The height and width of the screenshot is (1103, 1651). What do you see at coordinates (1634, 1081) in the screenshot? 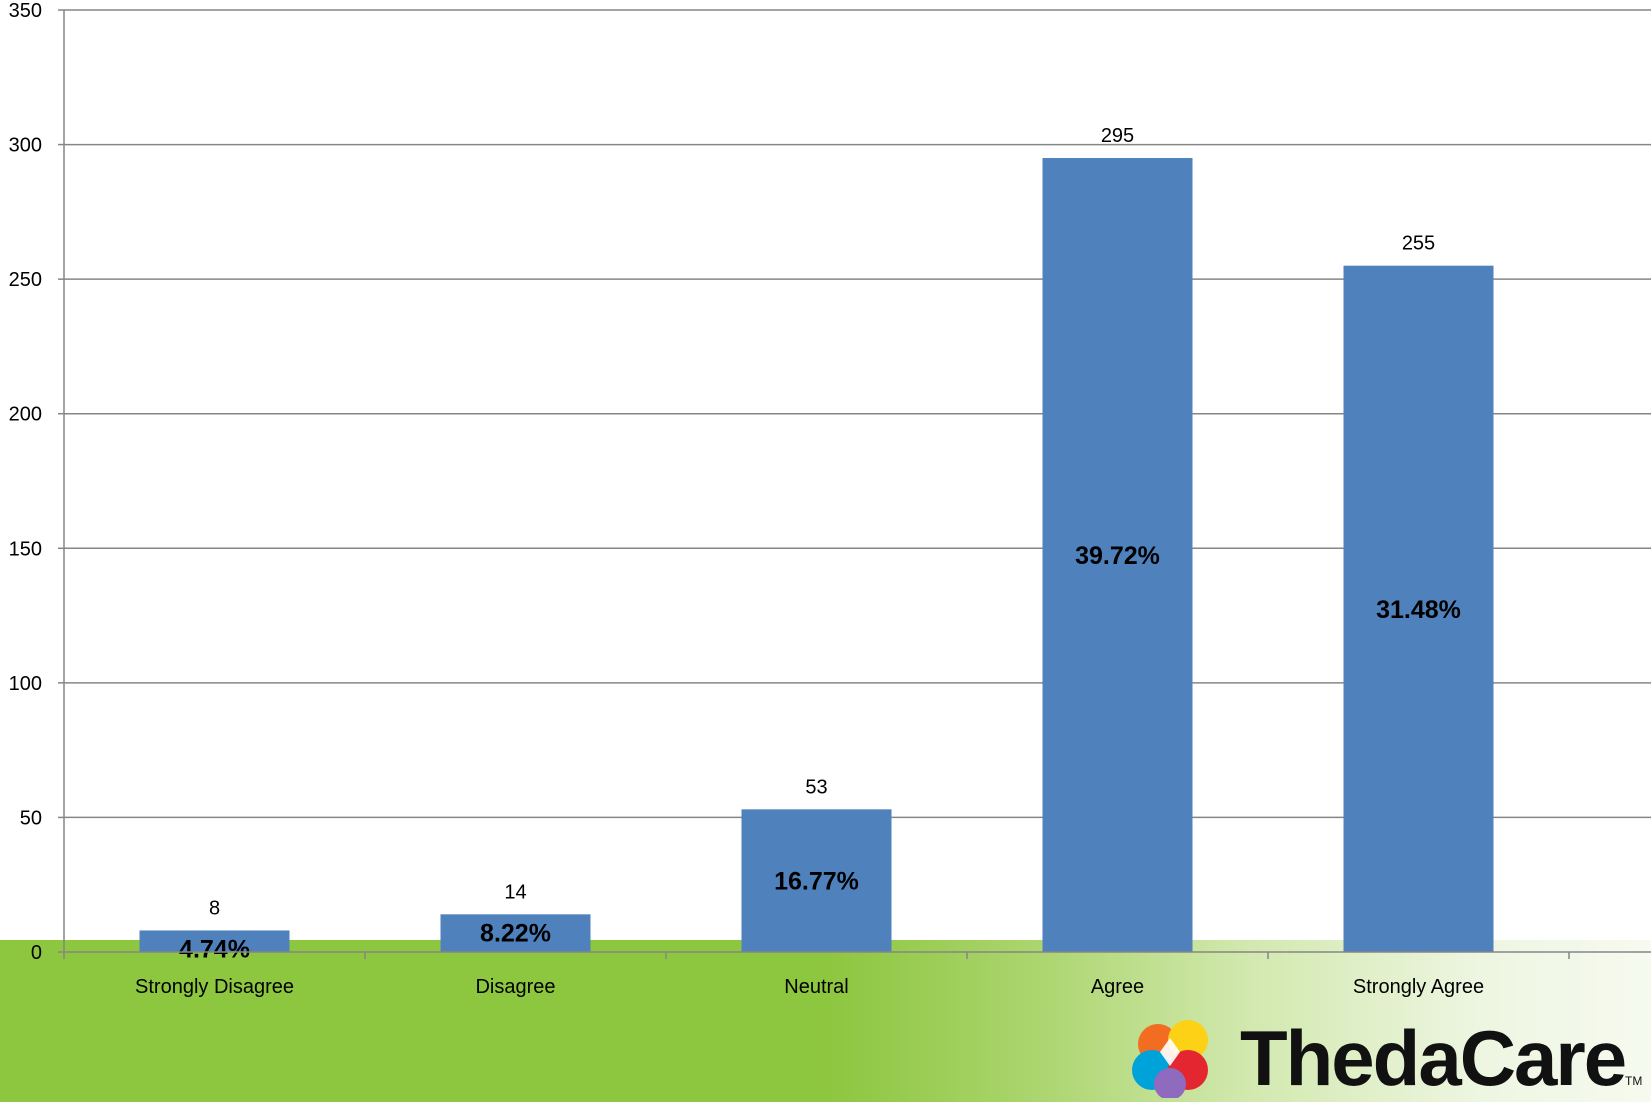
I see `logo-trademark: TM` at bounding box center [1634, 1081].